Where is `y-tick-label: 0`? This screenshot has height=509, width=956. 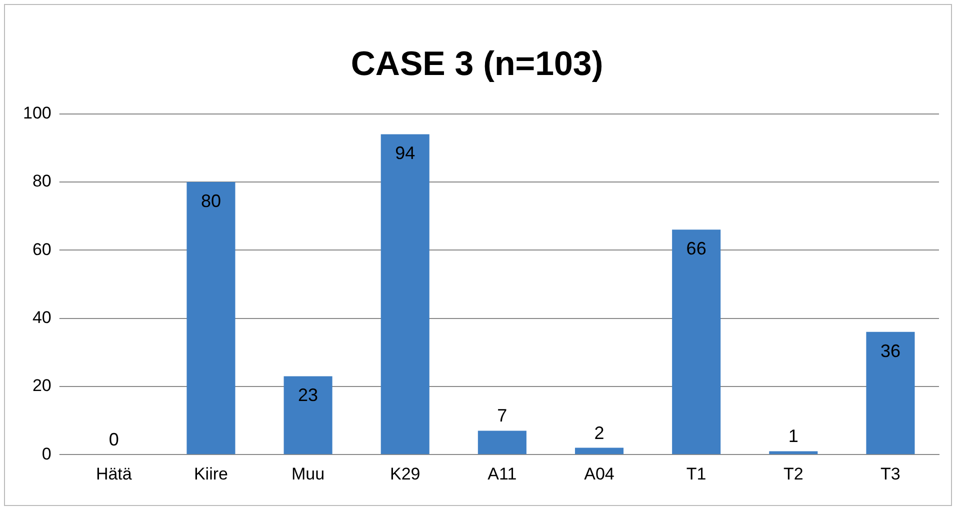
y-tick-label: 0 is located at coordinates (47, 454).